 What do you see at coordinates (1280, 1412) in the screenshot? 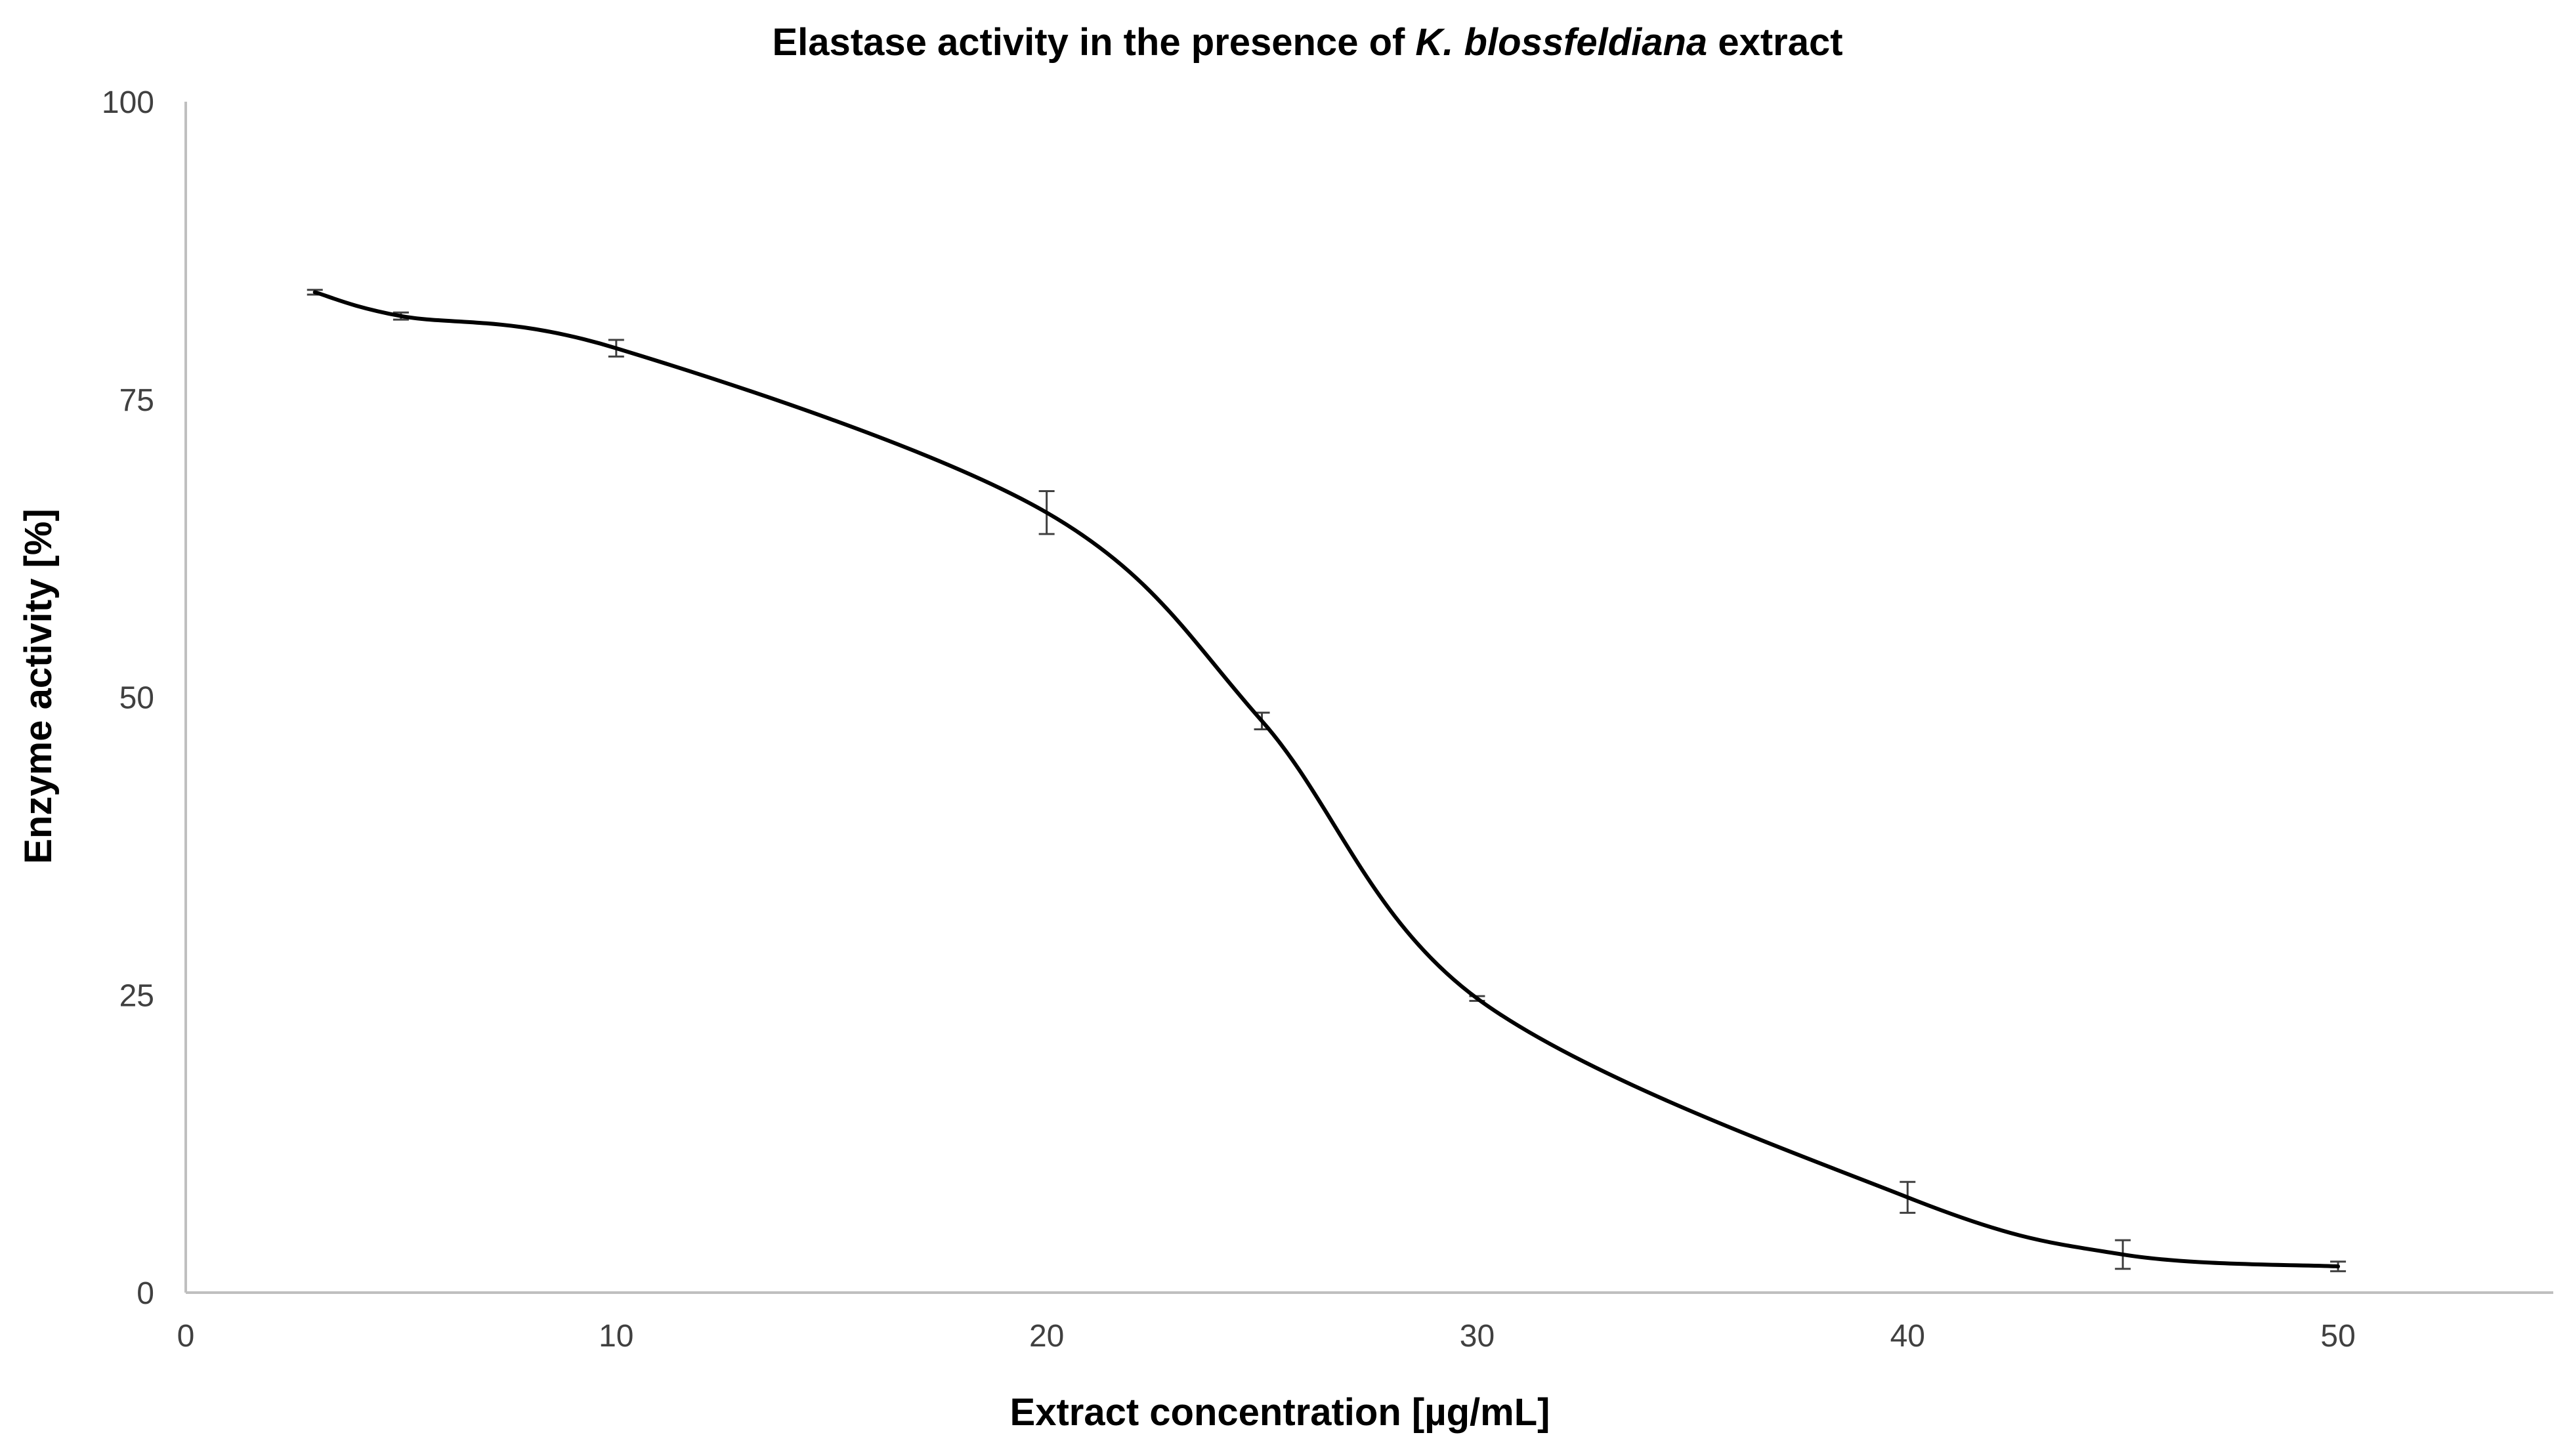
I see `x-axis-title: Extract concentration [µg/mL]` at bounding box center [1280, 1412].